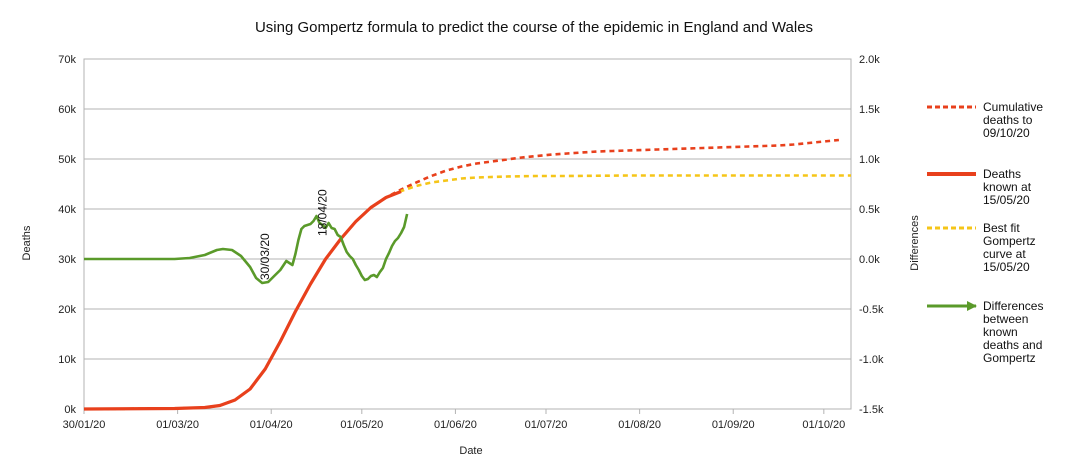 This screenshot has height=468, width=1069. What do you see at coordinates (293, 234) in the screenshot?
I see `annotations: 30/03/20 18/04/20` at bounding box center [293, 234].